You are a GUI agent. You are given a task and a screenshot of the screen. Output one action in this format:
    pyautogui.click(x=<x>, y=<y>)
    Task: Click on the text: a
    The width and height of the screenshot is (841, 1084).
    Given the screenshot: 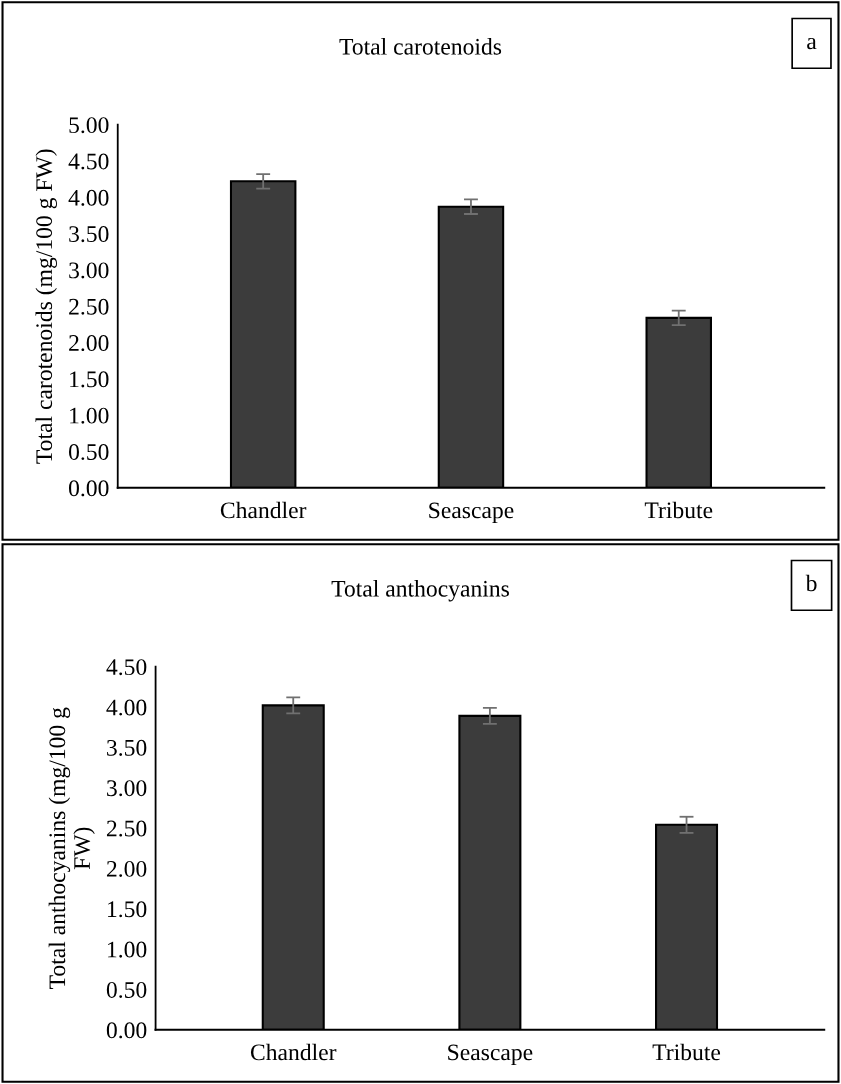 What is the action you would take?
    pyautogui.click(x=812, y=43)
    